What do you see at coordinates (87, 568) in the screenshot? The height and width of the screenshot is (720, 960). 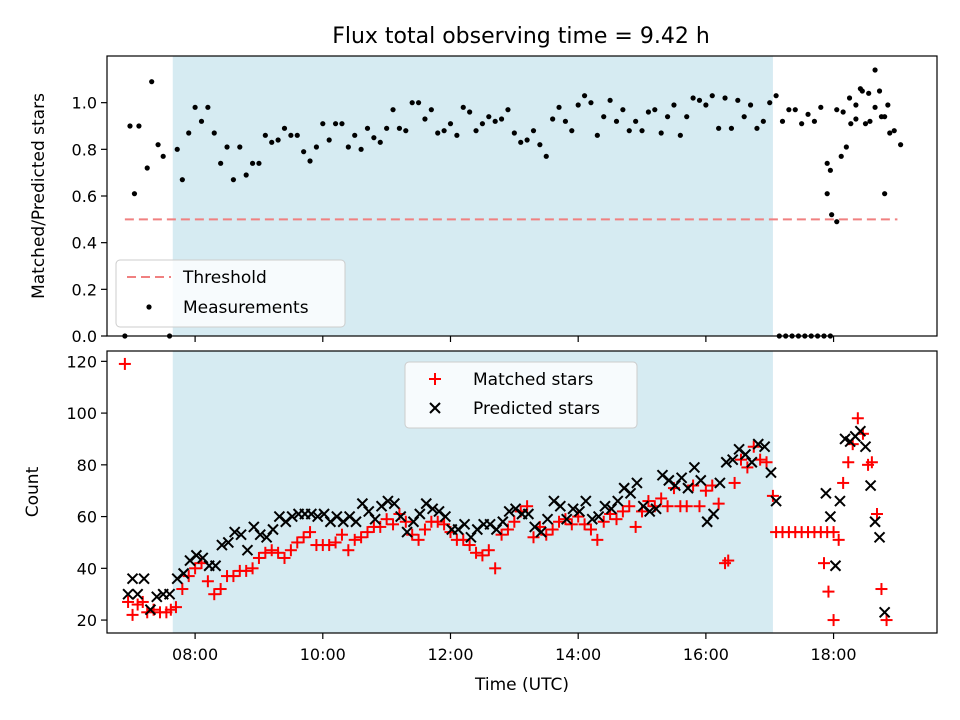 I see `y-tick-label: 40` at bounding box center [87, 568].